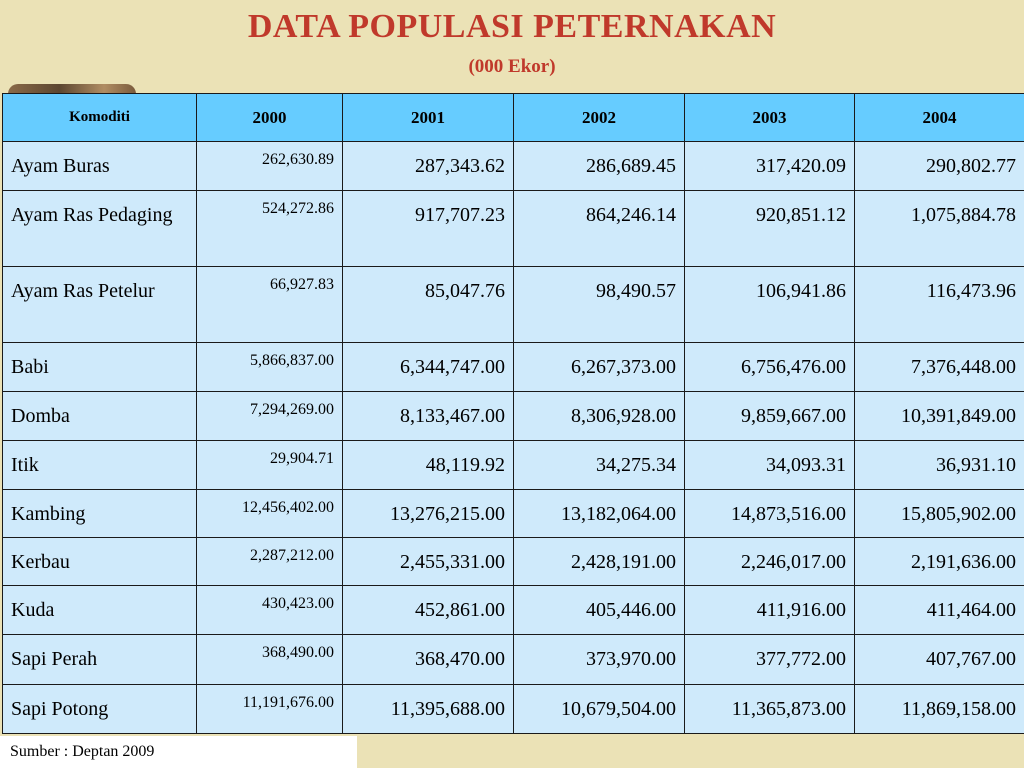  What do you see at coordinates (428, 610) in the screenshot?
I see `value-cell-2001: 452,861.00` at bounding box center [428, 610].